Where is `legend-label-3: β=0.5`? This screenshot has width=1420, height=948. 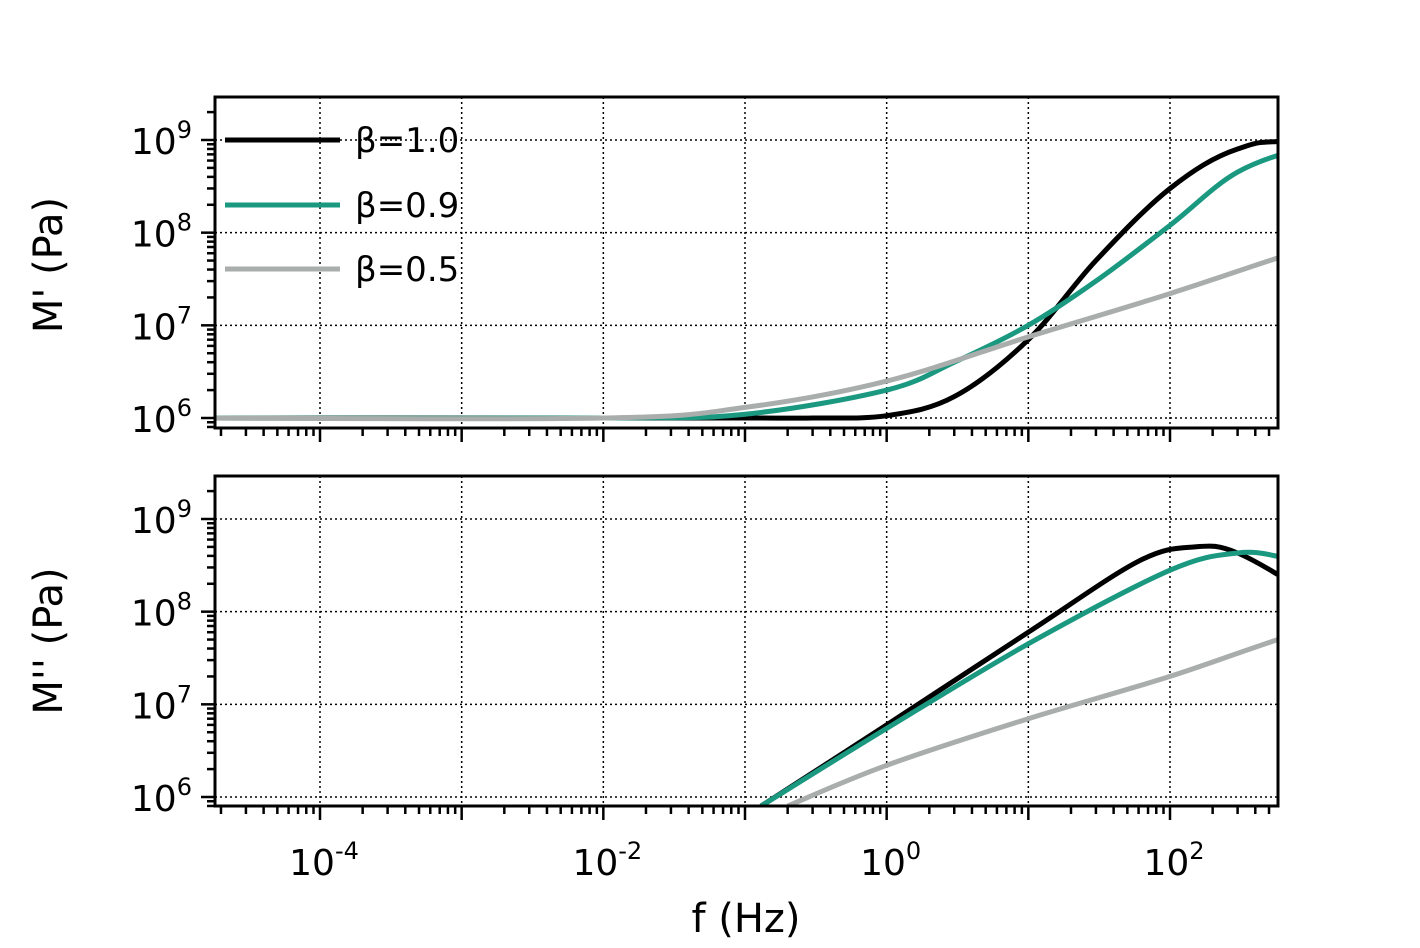 legend-label-3: β=0.5 is located at coordinates (407, 270).